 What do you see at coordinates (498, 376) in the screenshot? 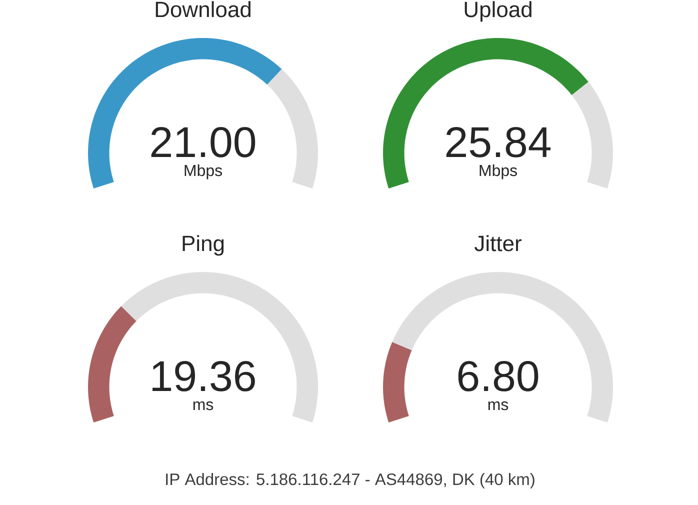
I see `text: 6.80` at bounding box center [498, 376].